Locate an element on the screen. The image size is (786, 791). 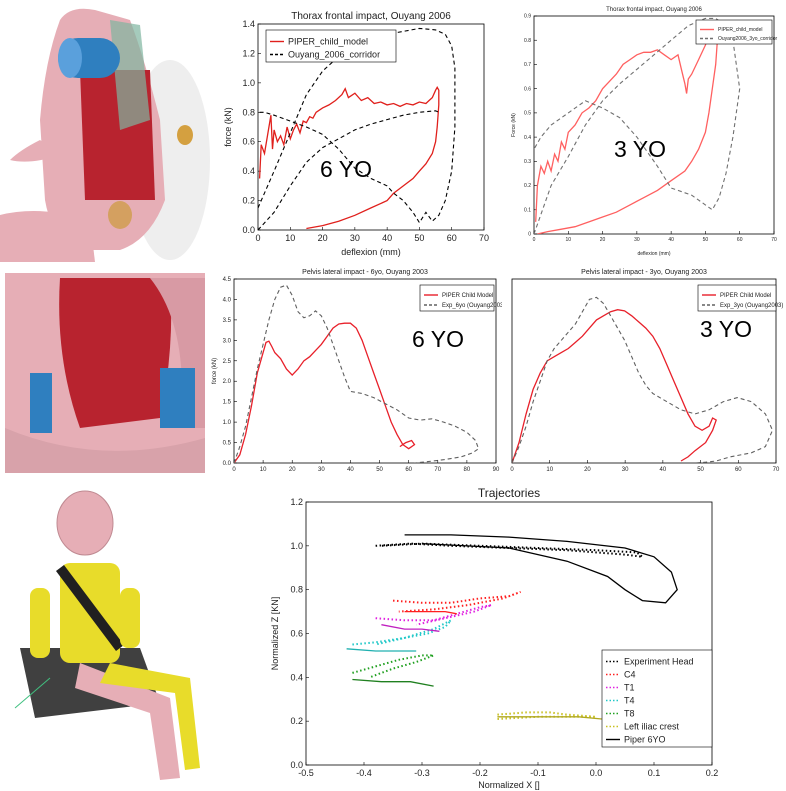
legend: PIPER Child Model Exp_3yo (Ouyang2003) is located at coordinates (740, 298).